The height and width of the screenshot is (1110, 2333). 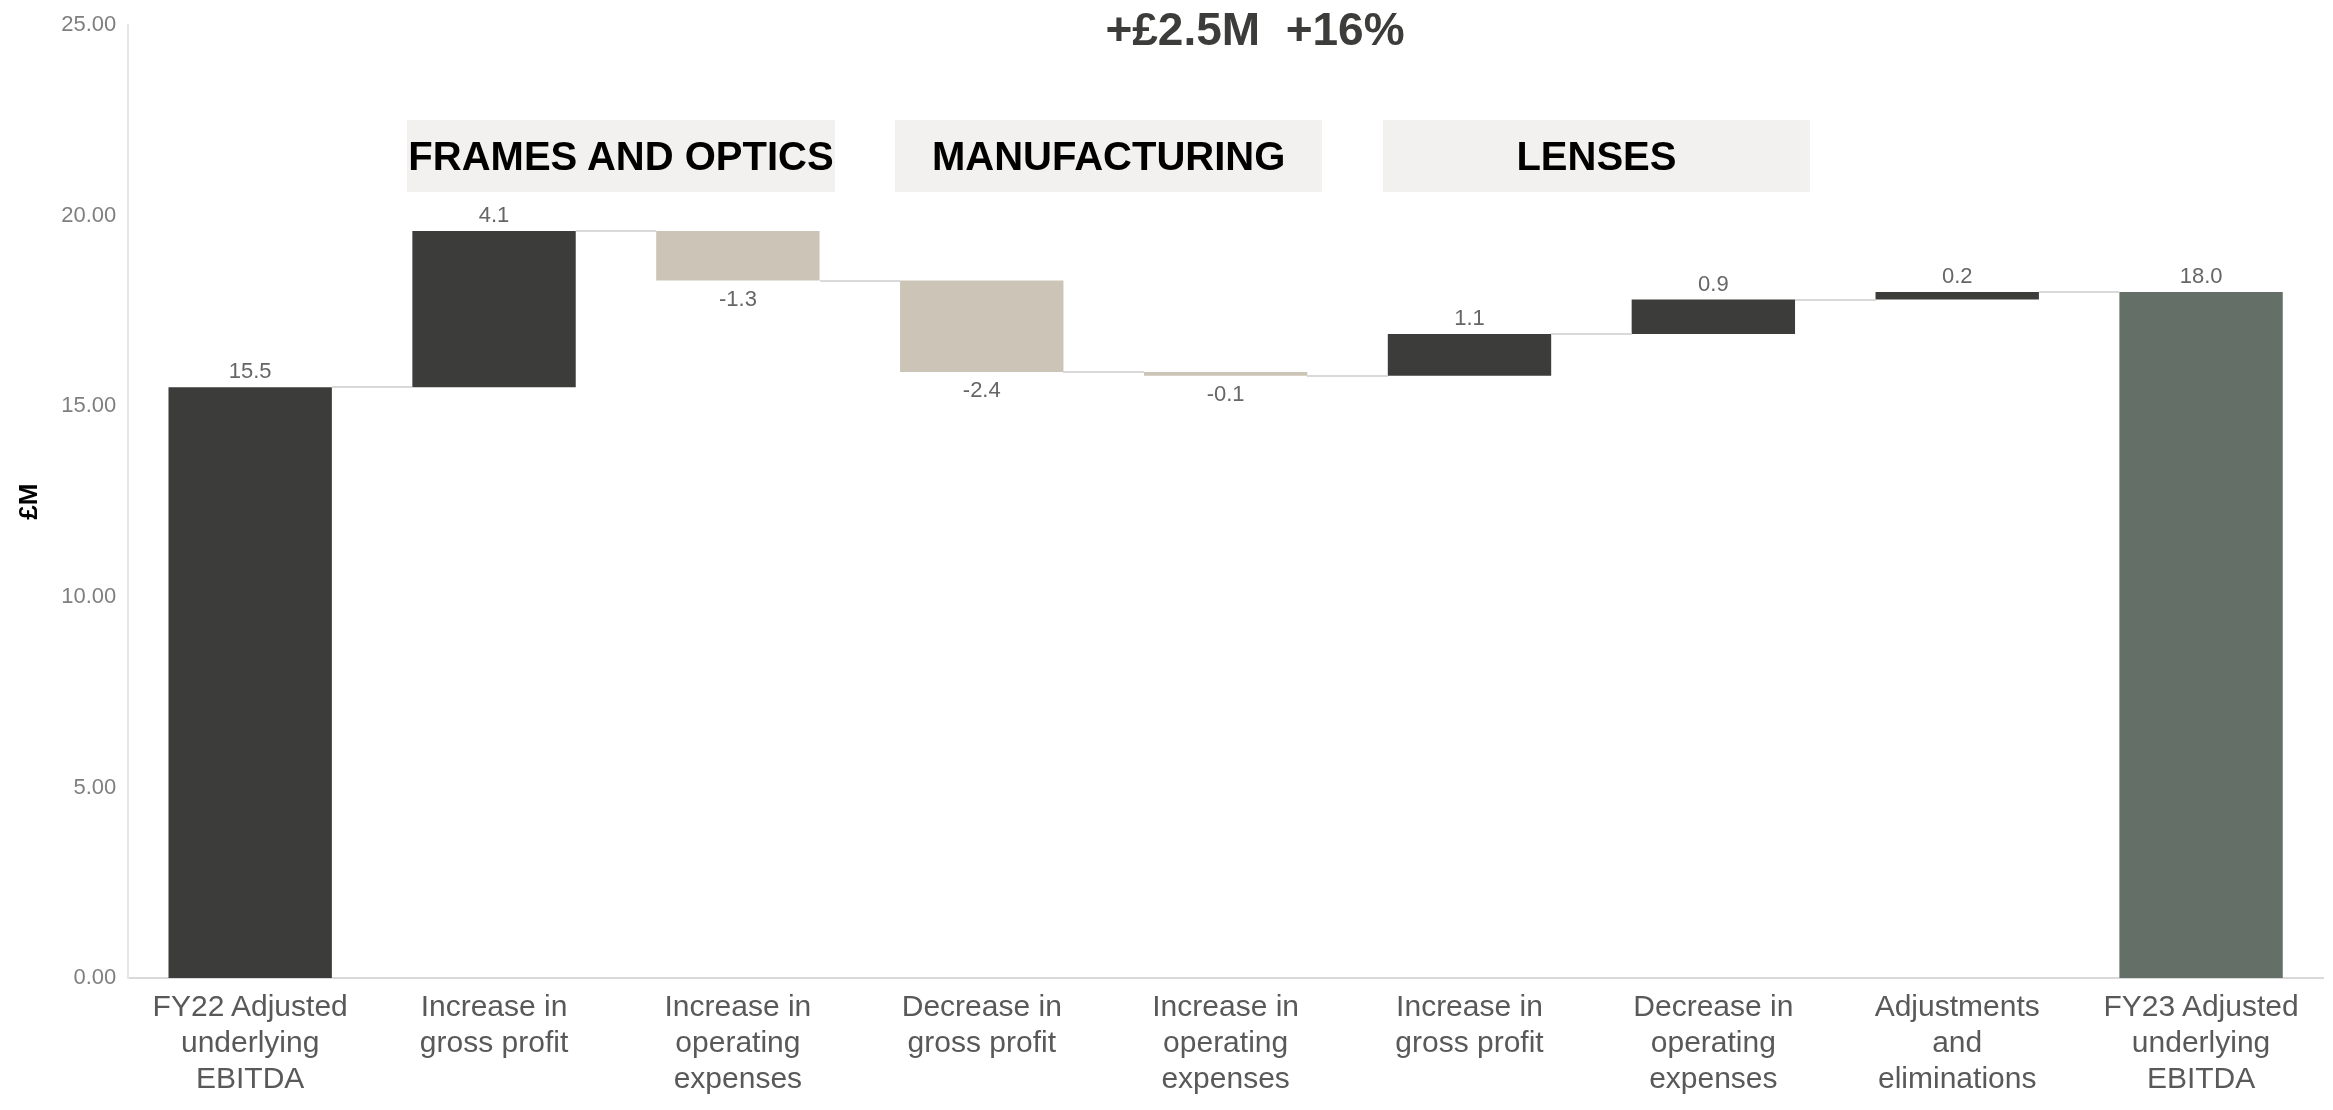 What do you see at coordinates (1957, 1042) in the screenshot?
I see `x-tick-label: Adjustments and eliminations` at bounding box center [1957, 1042].